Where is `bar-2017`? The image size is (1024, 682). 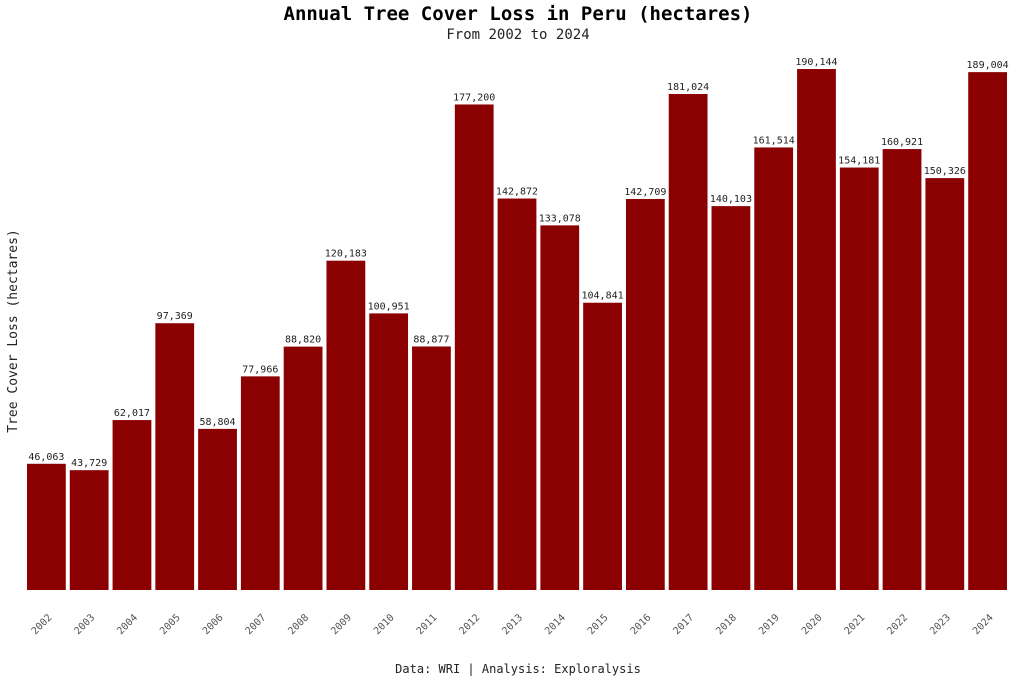 bar-2017 is located at coordinates (688, 342).